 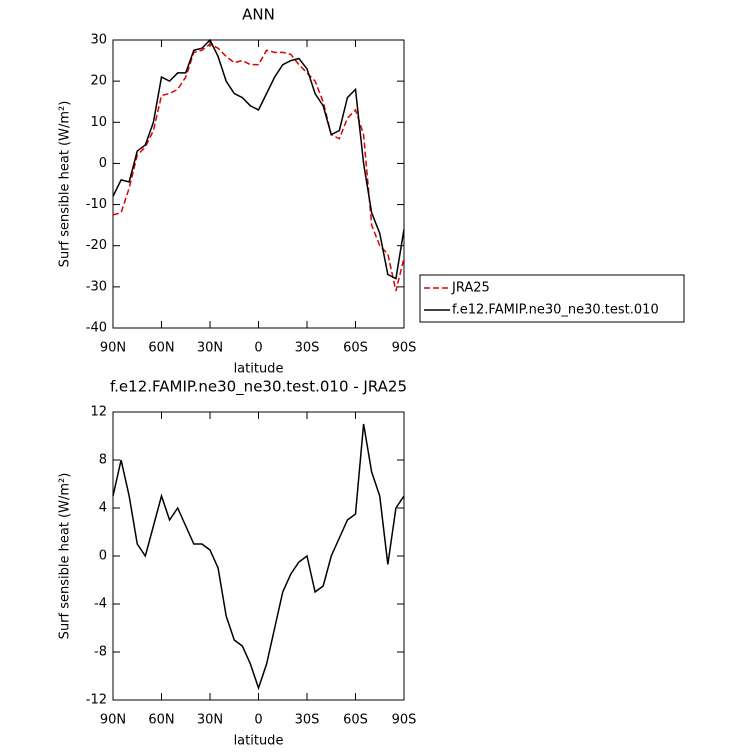 What do you see at coordinates (96, 204) in the screenshot?
I see `y-tick-label: -10` at bounding box center [96, 204].